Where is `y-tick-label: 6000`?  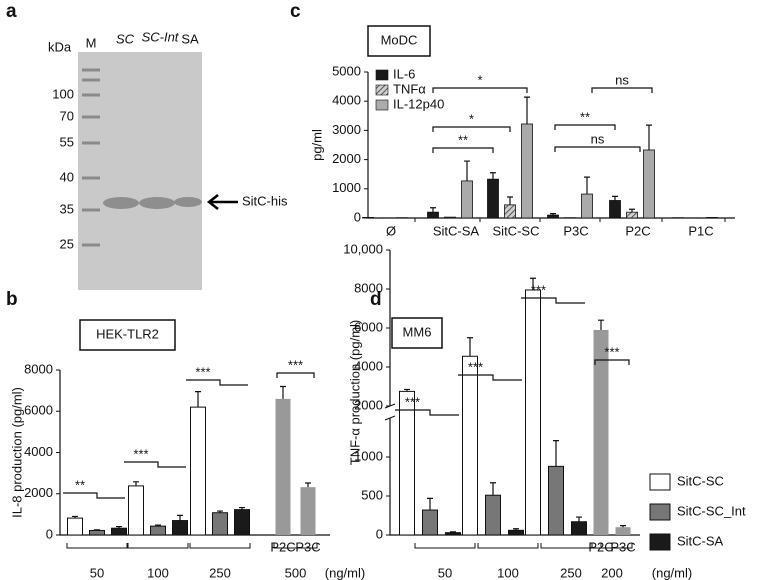
y-tick-label: 6000 is located at coordinates (38, 410).